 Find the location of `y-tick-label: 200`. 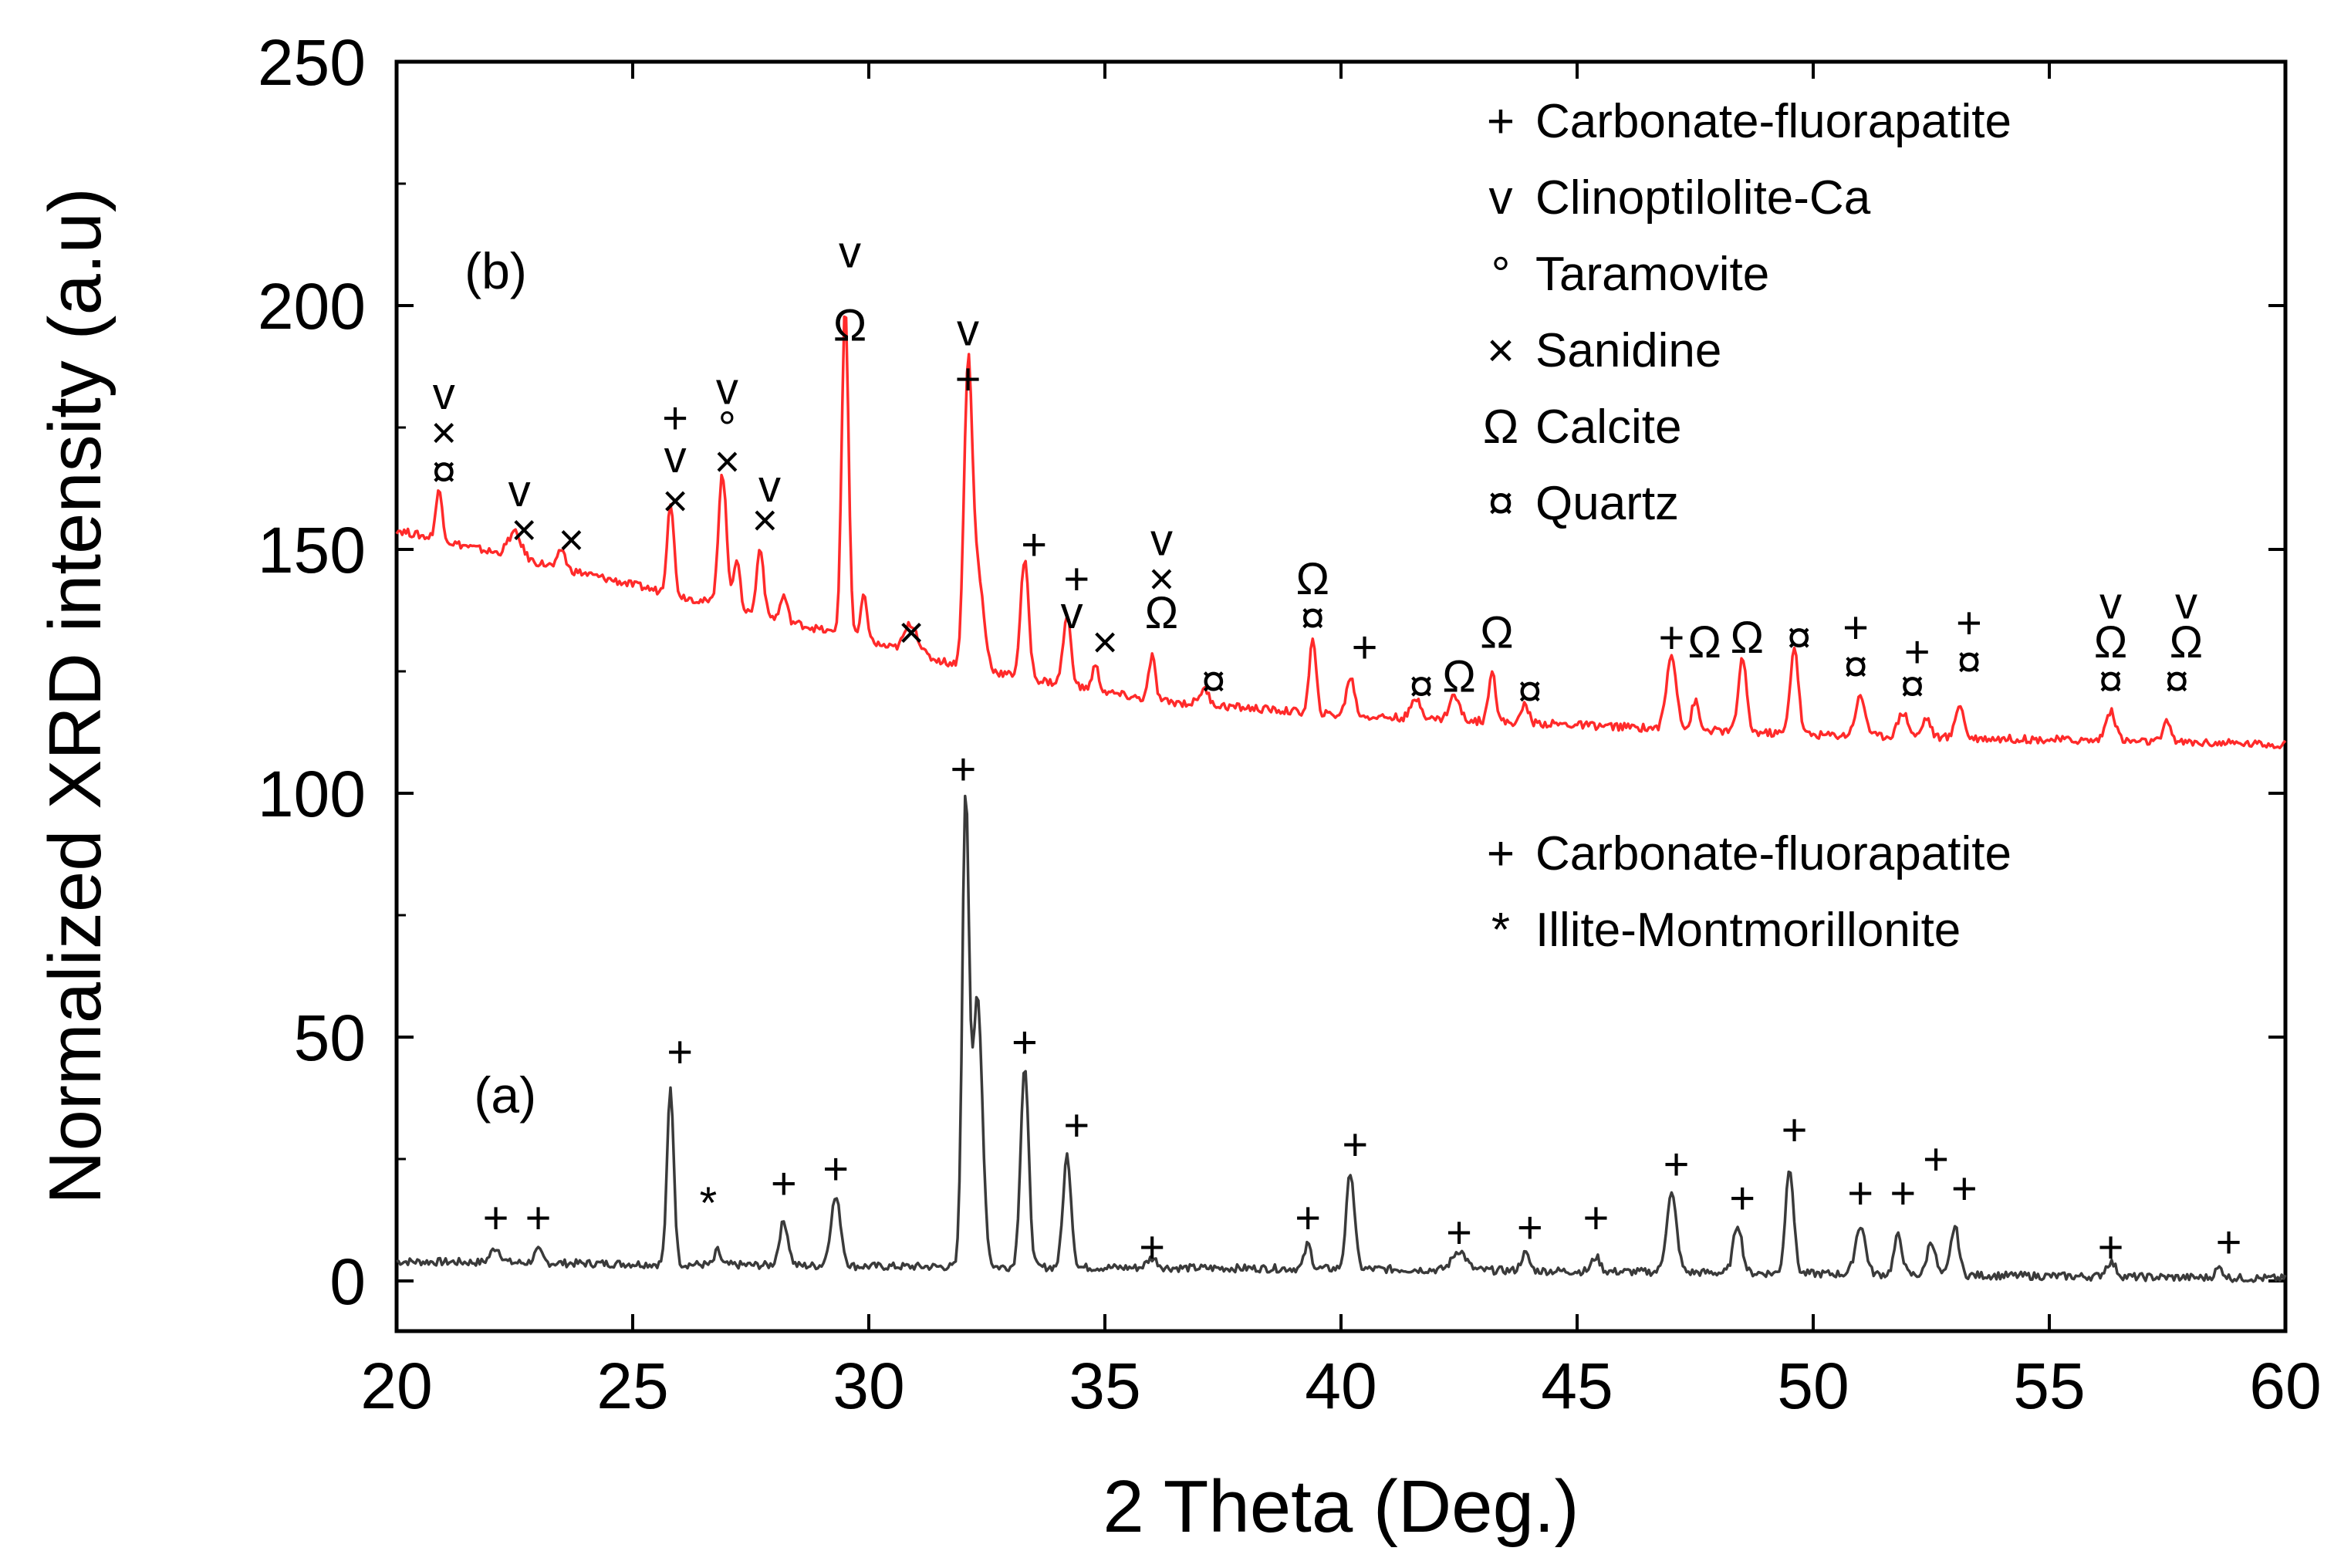

y-tick-label: 200 is located at coordinates (312, 306).